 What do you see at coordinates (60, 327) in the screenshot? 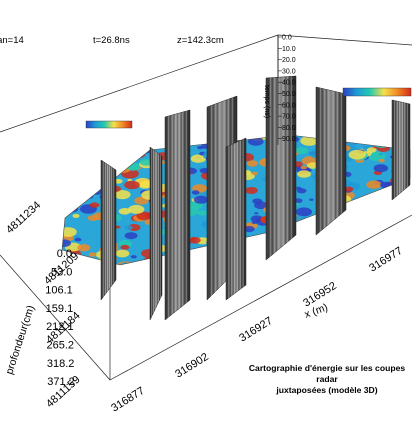
I see `depth-tick-label: 212.1` at bounding box center [60, 327].